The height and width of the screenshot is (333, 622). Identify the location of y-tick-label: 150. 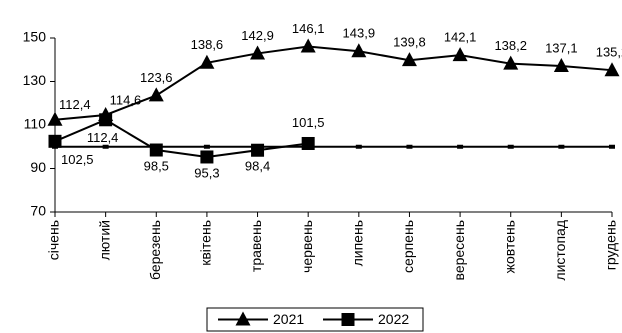
(35, 37).